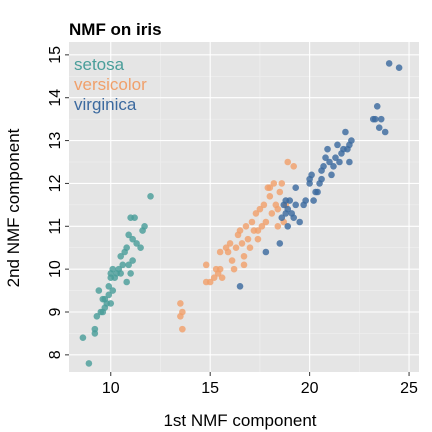 Image resolution: width=432 pixels, height=432 pixels. Describe the element at coordinates (55, 226) in the screenshot. I see `y-tick-label: 11` at that location.